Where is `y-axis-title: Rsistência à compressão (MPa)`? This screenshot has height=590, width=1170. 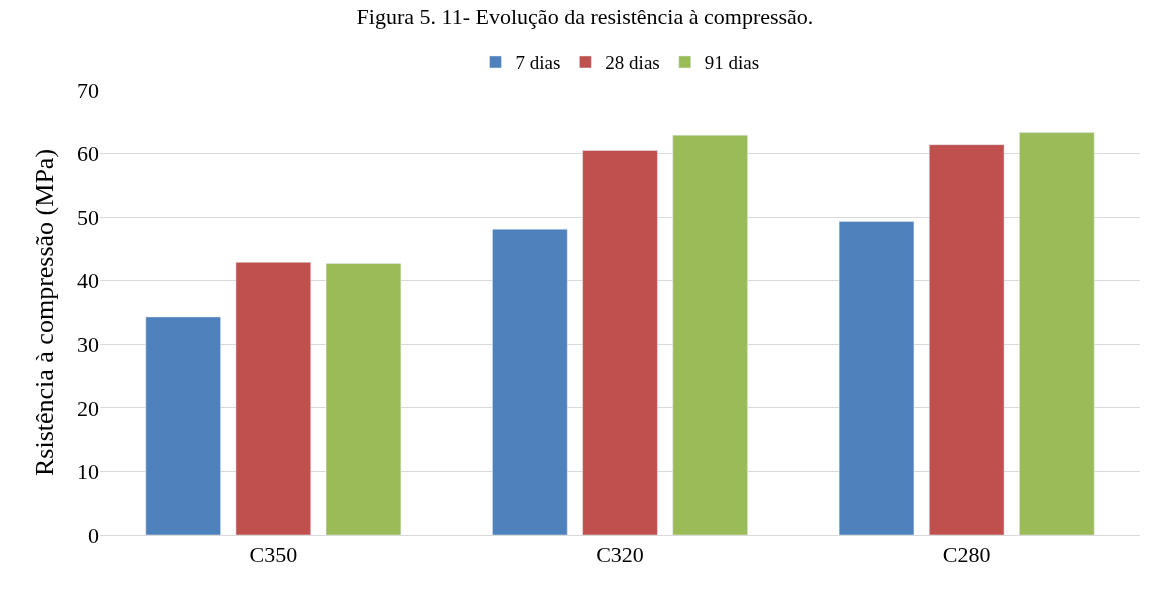
y-axis-title: Rsistência à compressão (MPa) is located at coordinates (45, 312).